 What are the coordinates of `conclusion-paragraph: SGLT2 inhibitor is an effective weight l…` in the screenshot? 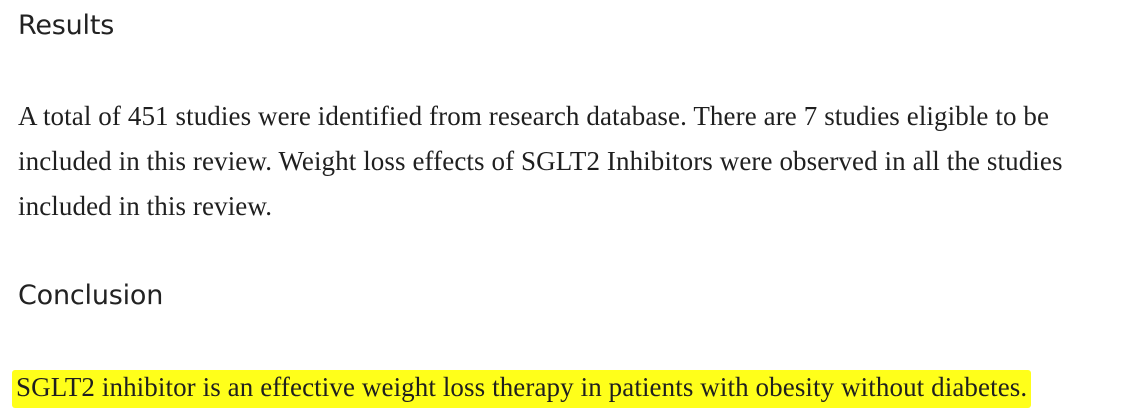 It's located at (575, 387).